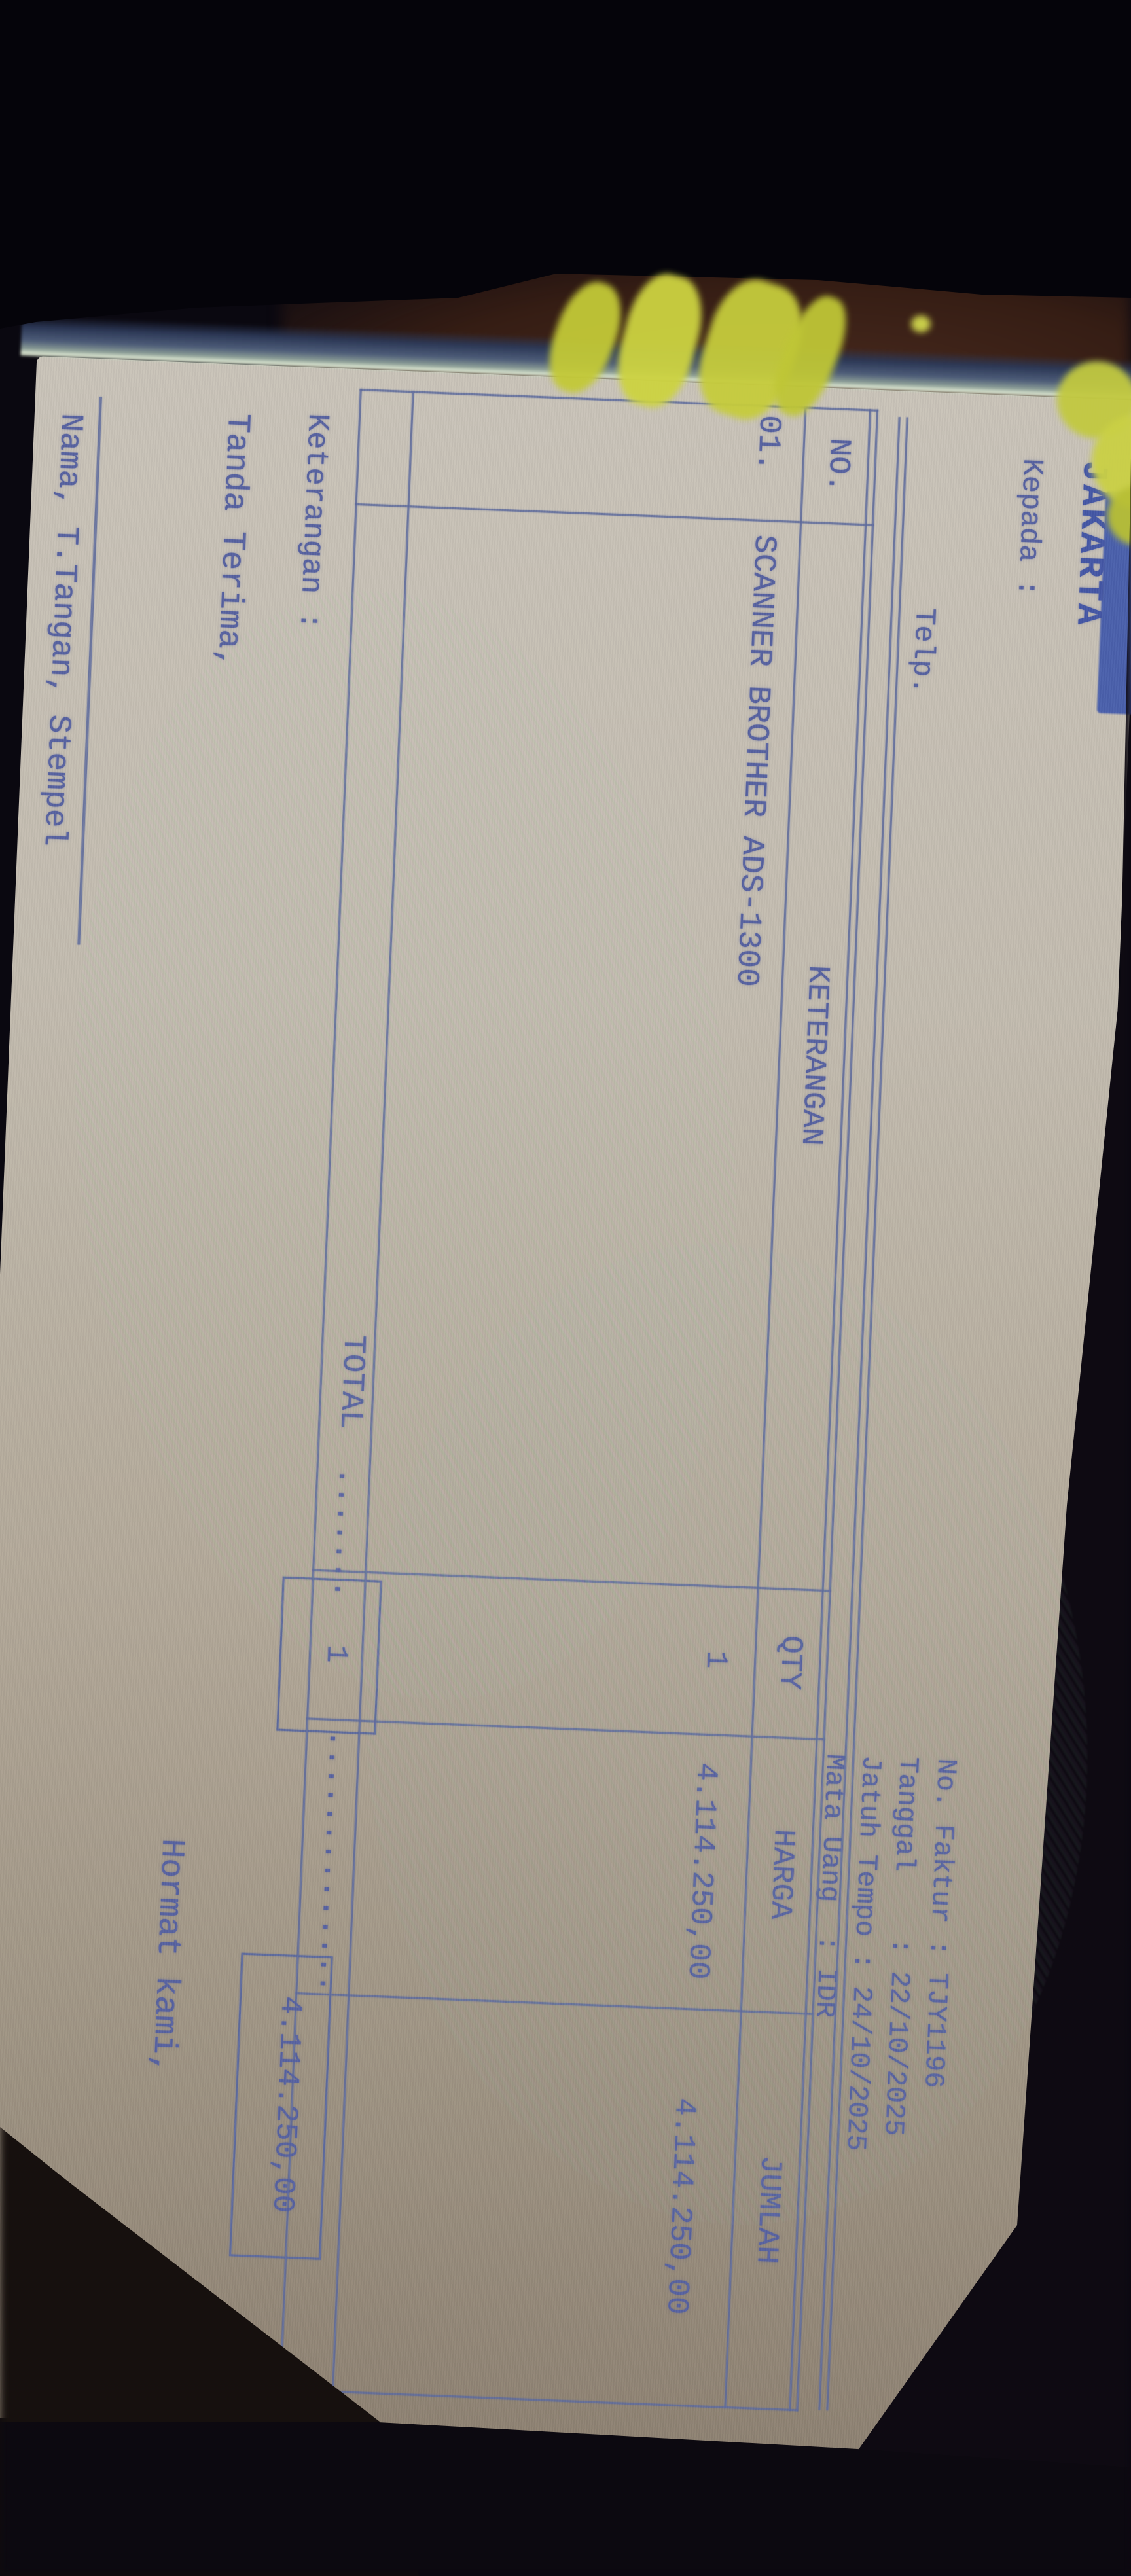  I want to click on item-row-keterangan: SCANNER BROTHER ADS-1300, so click(755, 760).